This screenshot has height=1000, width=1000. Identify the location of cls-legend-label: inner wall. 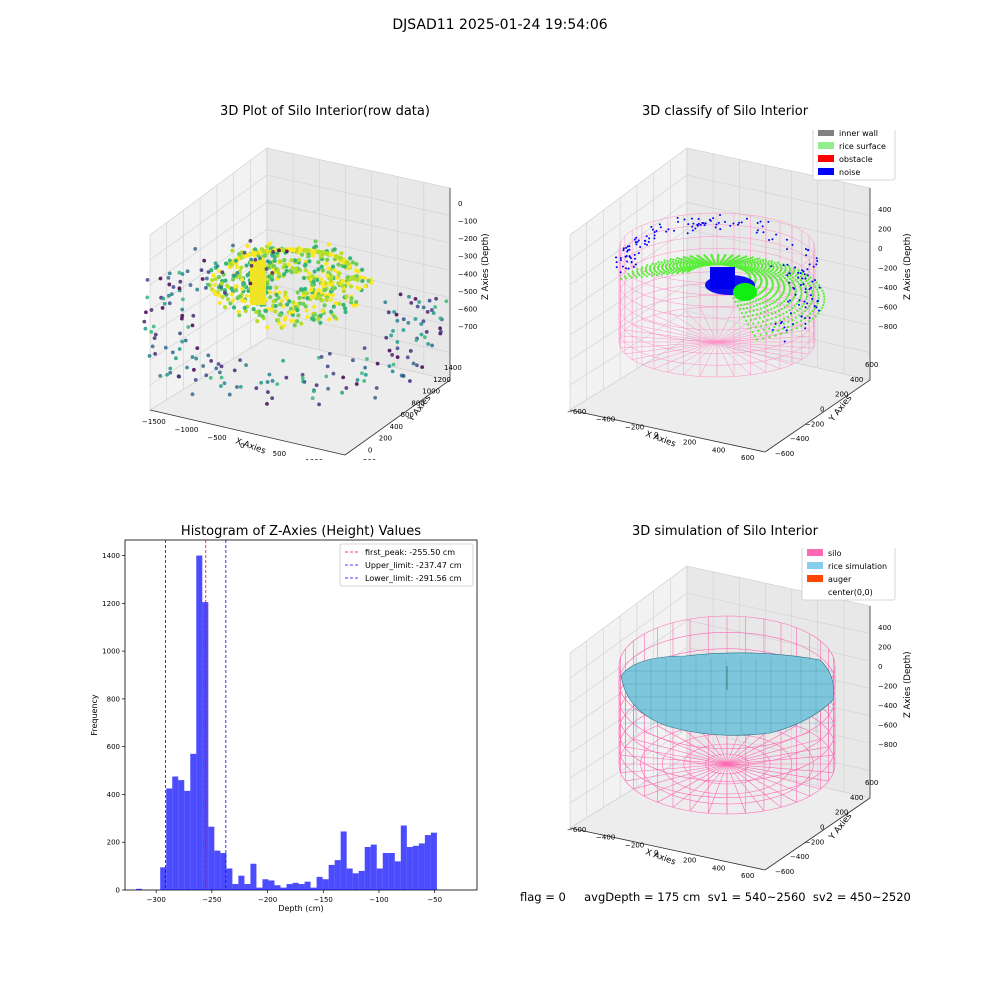
(858, 134).